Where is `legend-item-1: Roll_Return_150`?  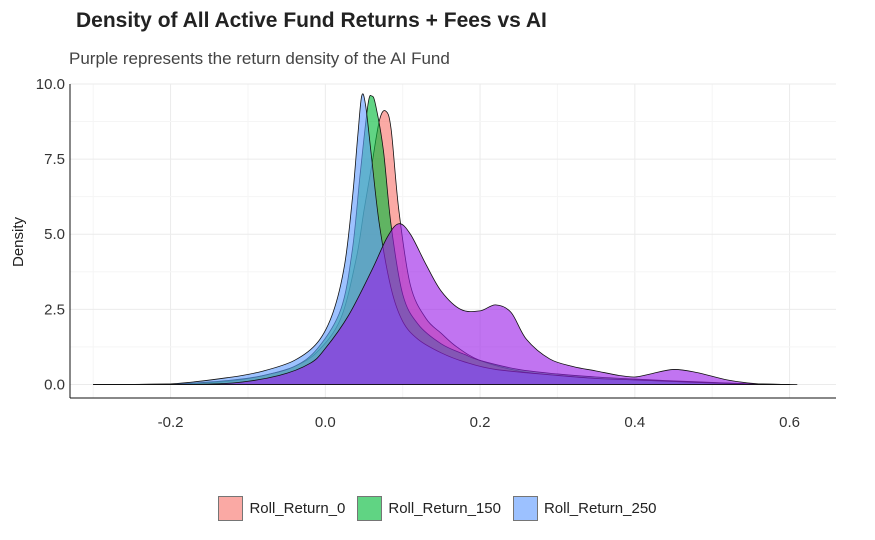
legend-item-1: Roll_Return_150 is located at coordinates (429, 508).